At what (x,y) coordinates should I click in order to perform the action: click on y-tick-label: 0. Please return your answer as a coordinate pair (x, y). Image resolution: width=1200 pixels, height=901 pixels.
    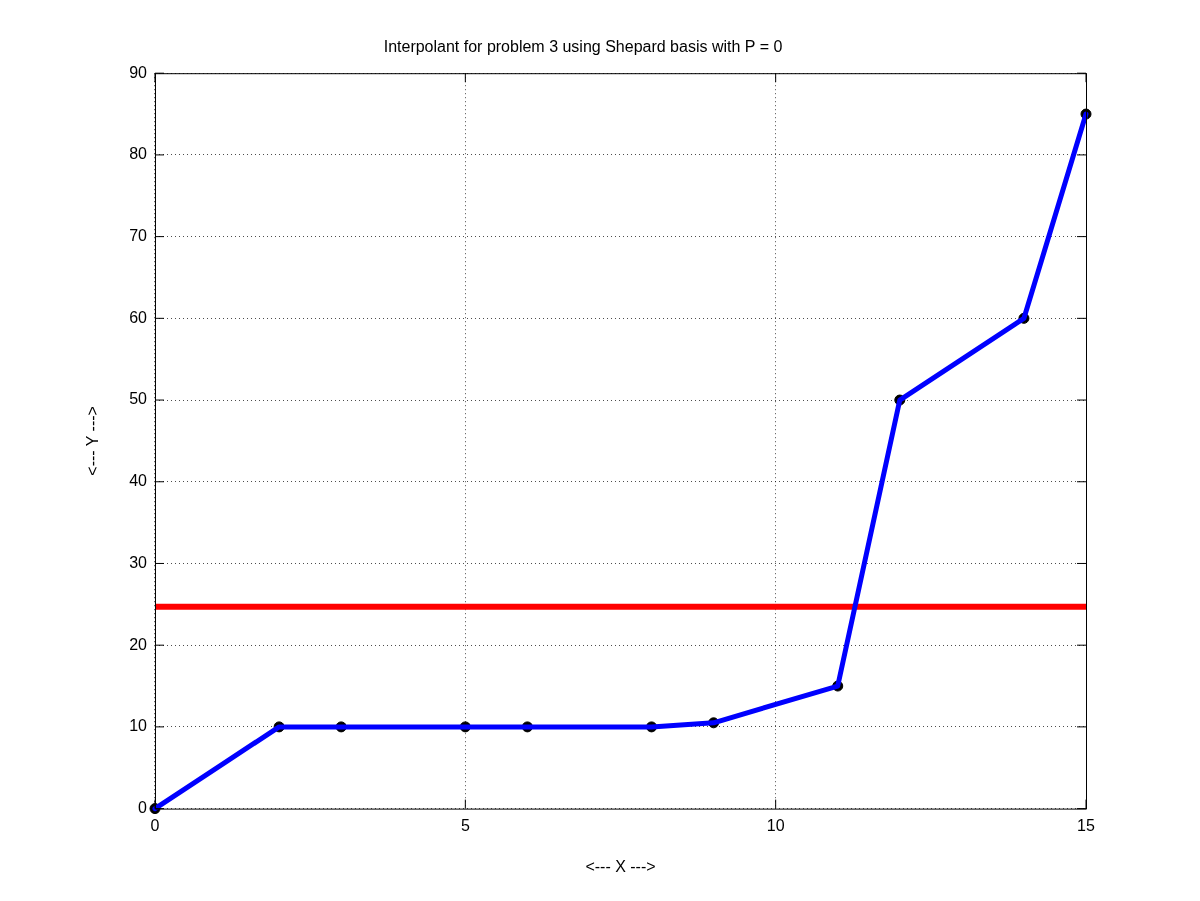
    Looking at the image, I should click on (143, 808).